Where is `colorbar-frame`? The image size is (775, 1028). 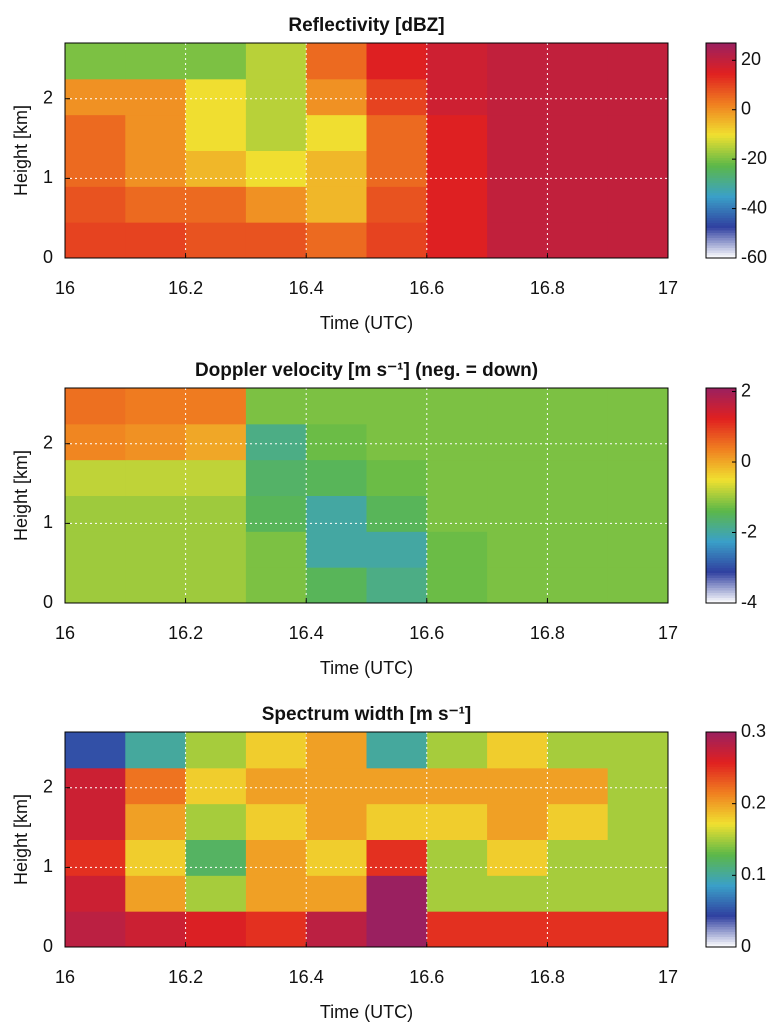 colorbar-frame is located at coordinates (721, 495).